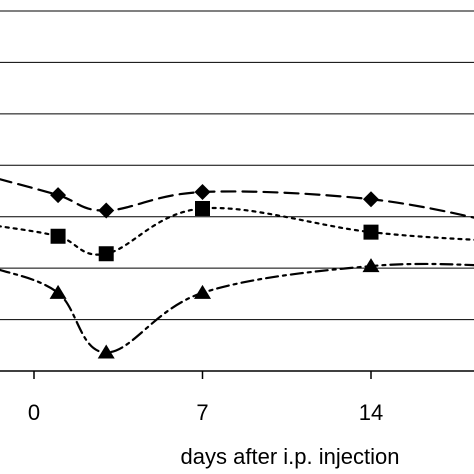 This screenshot has width=474, height=474. I want to click on x-tick-label: 14, so click(371, 412).